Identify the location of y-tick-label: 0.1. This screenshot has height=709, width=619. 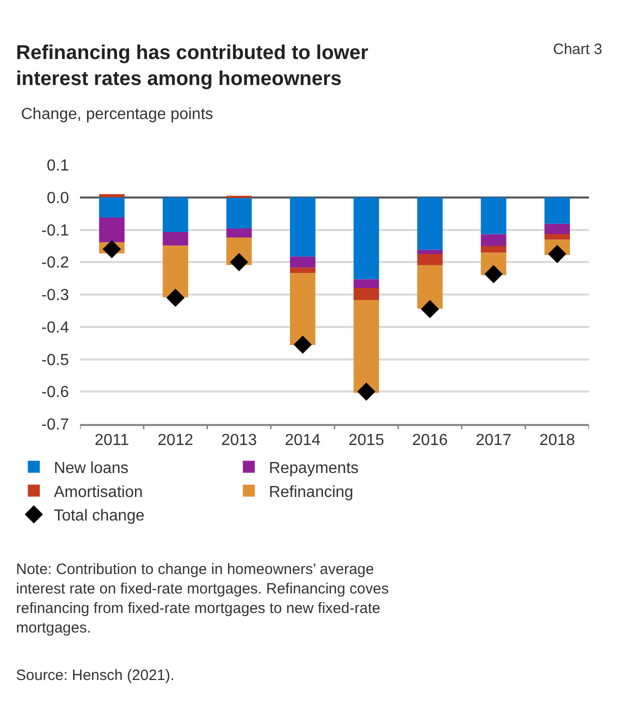
(58, 166).